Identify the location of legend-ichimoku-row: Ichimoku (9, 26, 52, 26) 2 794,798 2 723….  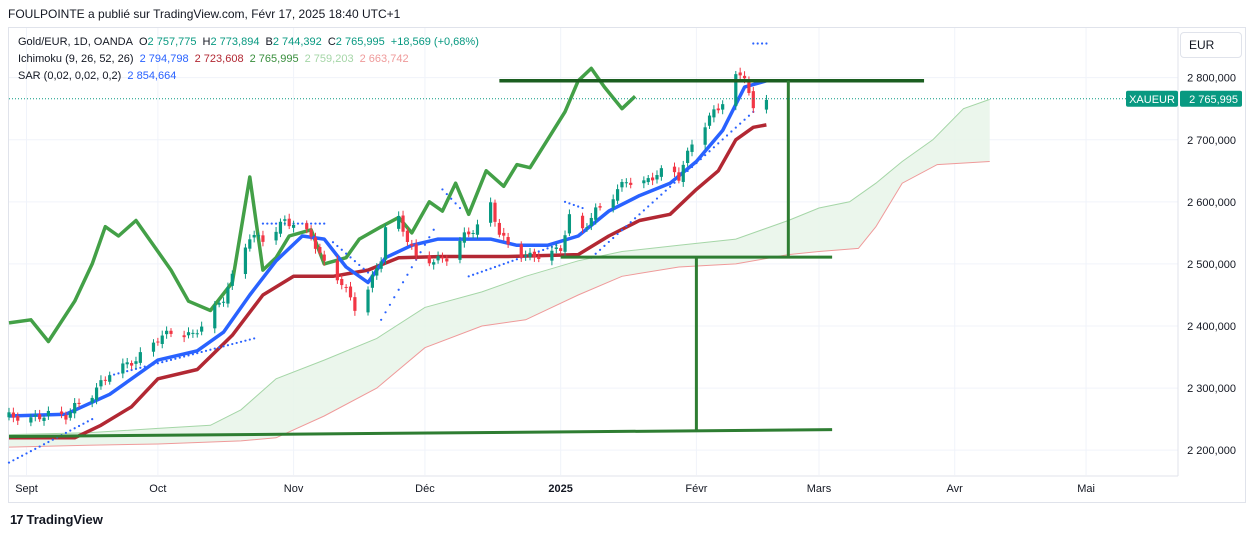
(250, 59).